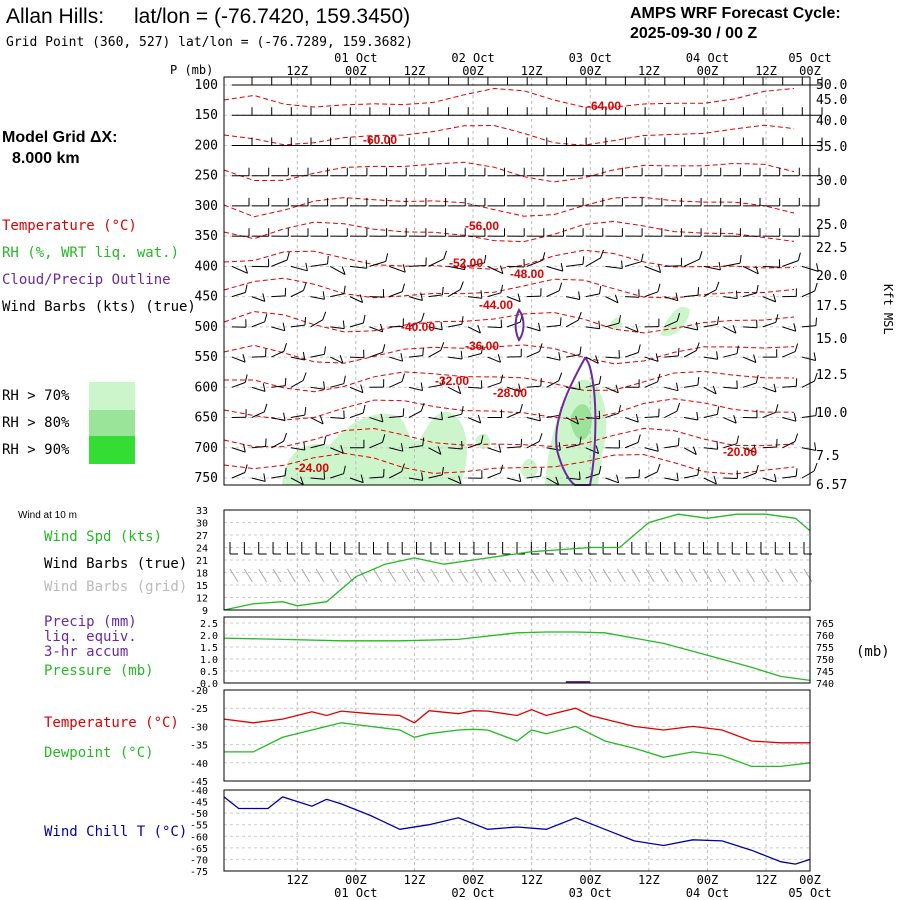 The image size is (900, 900). Describe the element at coordinates (202, 549) in the screenshot. I see `wind-speed-tick: 24` at that location.